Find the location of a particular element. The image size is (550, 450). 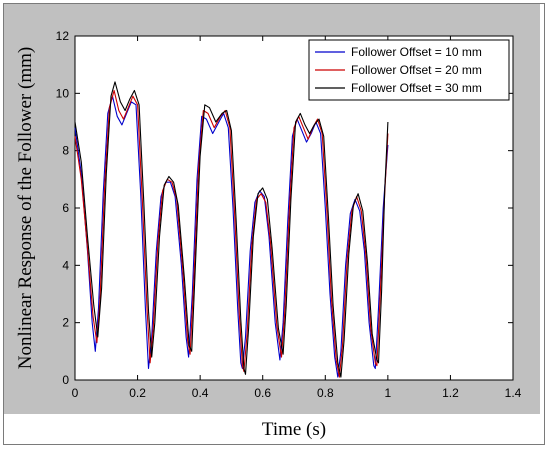

y-tick-label: 2 is located at coordinates (65, 323).